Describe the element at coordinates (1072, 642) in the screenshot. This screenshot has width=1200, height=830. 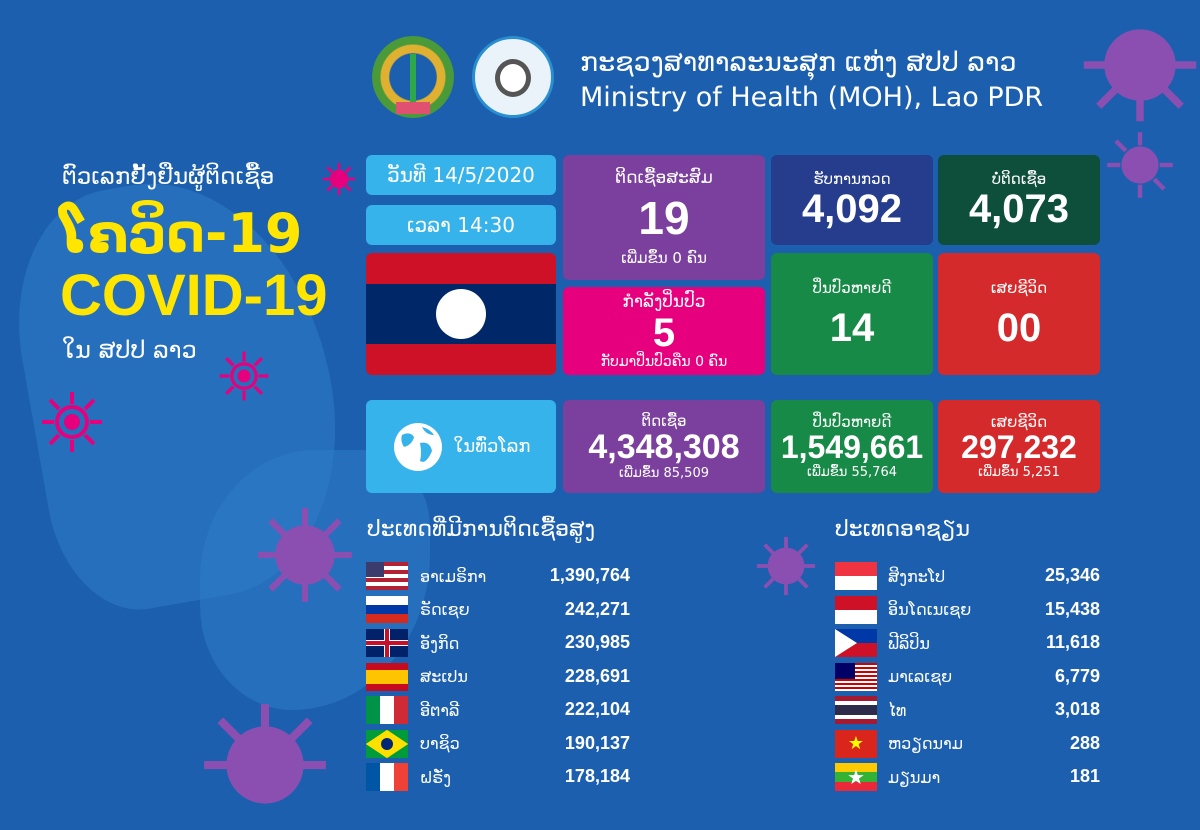
I see `country-cases: 11,618` at that location.